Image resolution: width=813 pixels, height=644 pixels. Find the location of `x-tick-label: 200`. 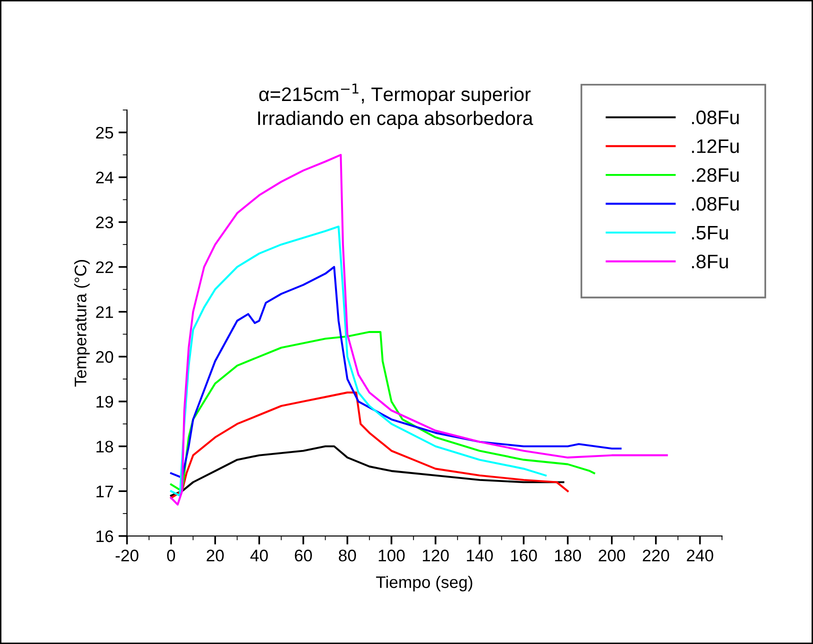

x-tick-label: 200 is located at coordinates (612, 556).